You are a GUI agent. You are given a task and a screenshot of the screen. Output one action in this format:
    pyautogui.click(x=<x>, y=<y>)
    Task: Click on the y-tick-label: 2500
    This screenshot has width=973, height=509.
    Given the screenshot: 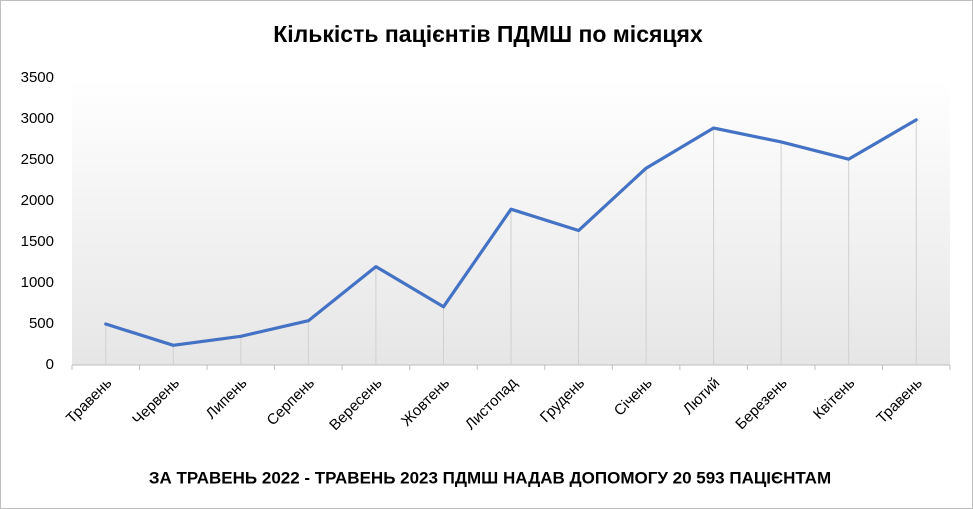 What is the action you would take?
    pyautogui.click(x=37, y=159)
    